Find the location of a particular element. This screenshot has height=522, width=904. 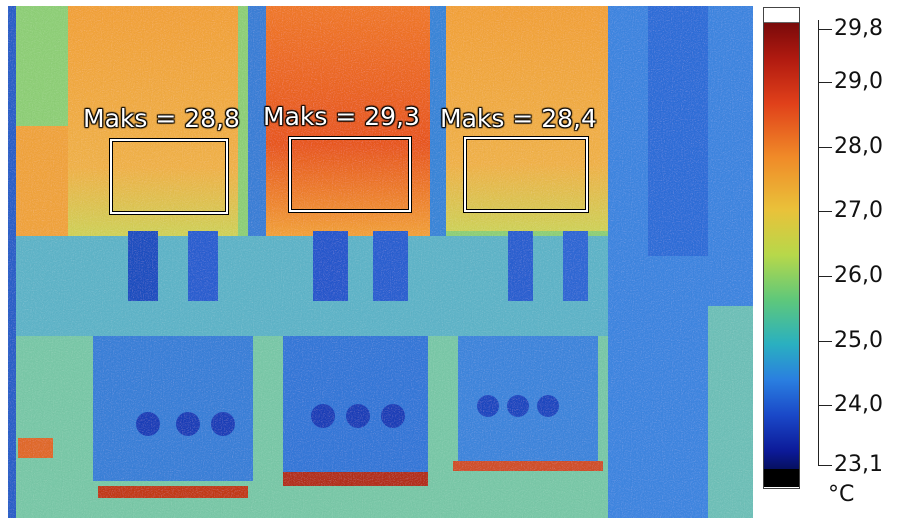

roi-label-3: Maks = 28,4 is located at coordinates (518, 118).